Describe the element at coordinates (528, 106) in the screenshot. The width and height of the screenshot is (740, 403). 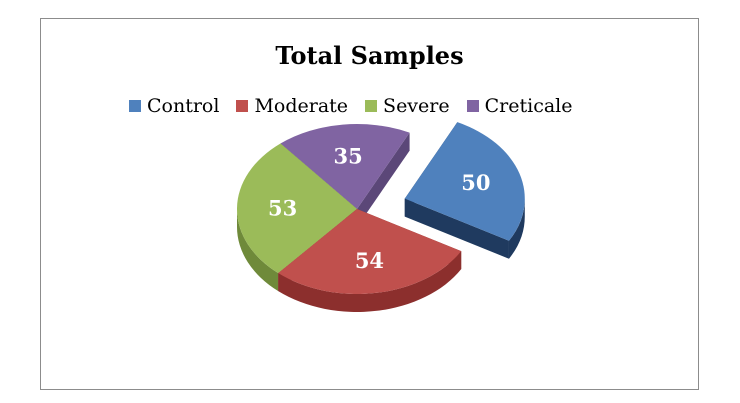
I see `legend-label-creticale: Creticale` at that location.